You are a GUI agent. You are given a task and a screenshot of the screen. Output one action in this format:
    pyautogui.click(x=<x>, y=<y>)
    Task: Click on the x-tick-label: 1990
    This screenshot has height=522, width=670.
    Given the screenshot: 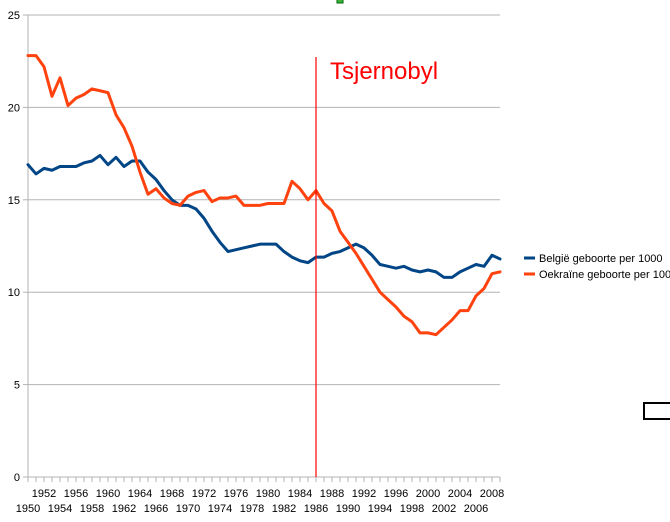 What is the action you would take?
    pyautogui.click(x=348, y=509)
    